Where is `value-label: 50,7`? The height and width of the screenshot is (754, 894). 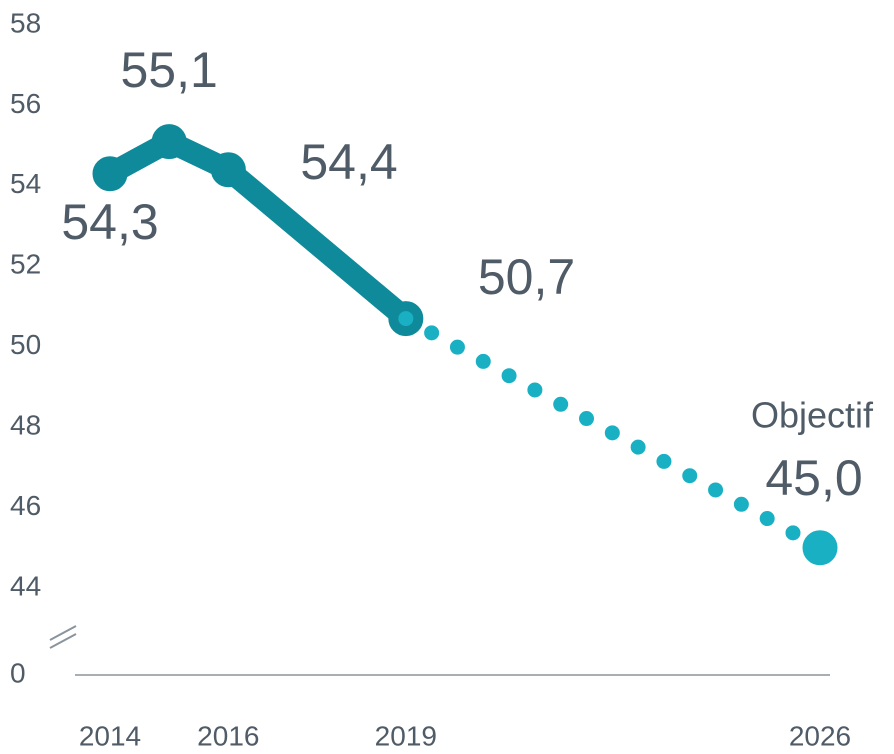
value-label: 50,7 is located at coordinates (526, 277).